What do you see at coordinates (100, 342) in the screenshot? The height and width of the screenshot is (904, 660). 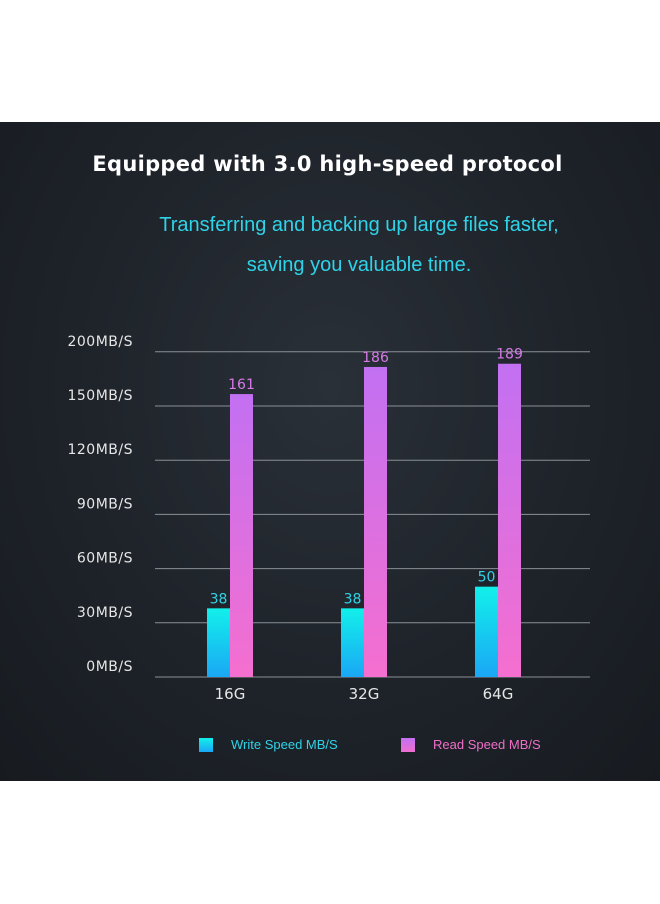 I see `y-tick-label: 200MB/S` at bounding box center [100, 342].